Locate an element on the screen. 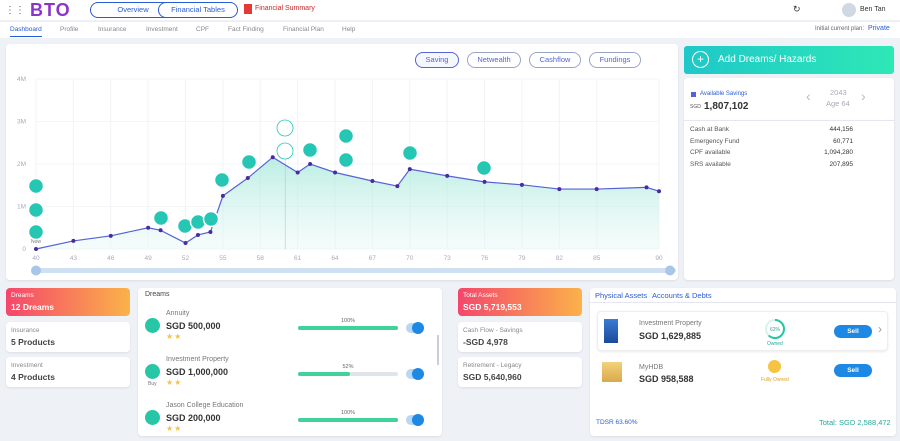  refresh-icon: ↻ is located at coordinates (797, 9).